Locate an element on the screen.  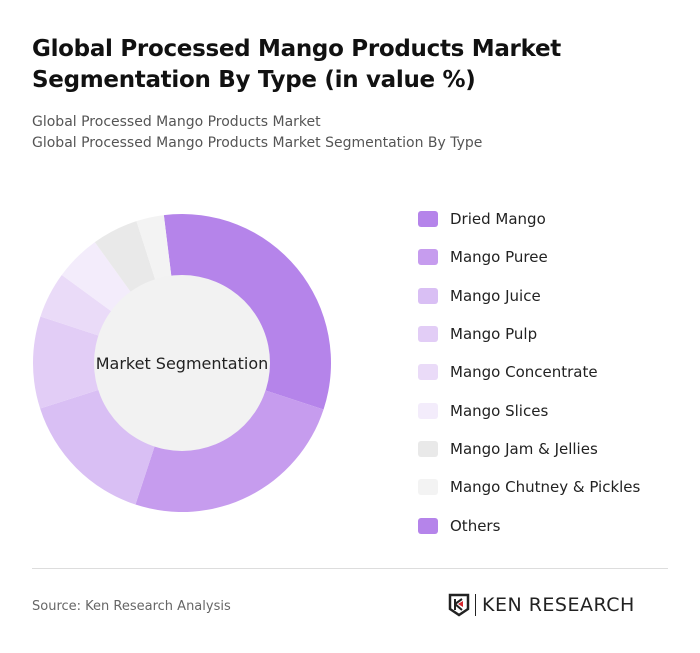
legend-item: Mango Pulp is located at coordinates (529, 334).